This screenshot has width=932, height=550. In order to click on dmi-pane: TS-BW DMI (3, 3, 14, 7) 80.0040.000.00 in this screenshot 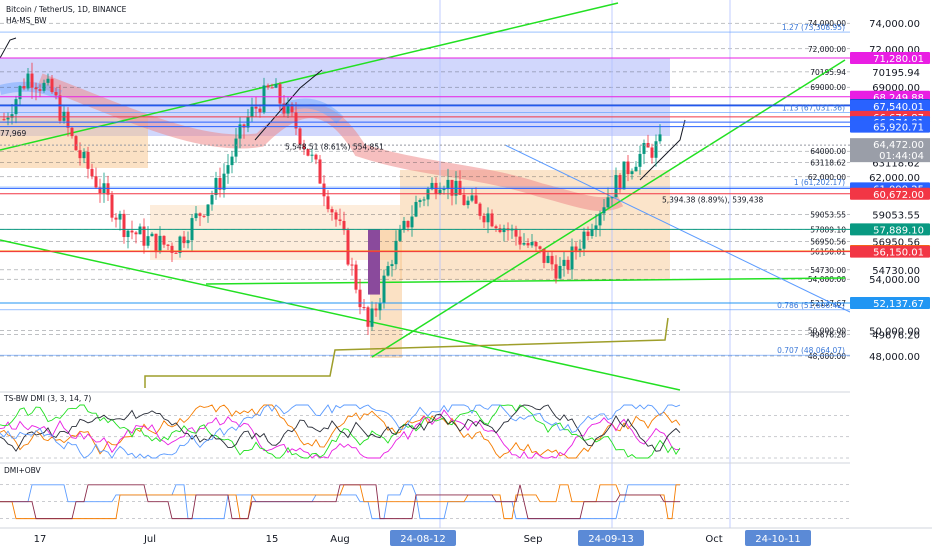, I will do `click(460, 428)`.